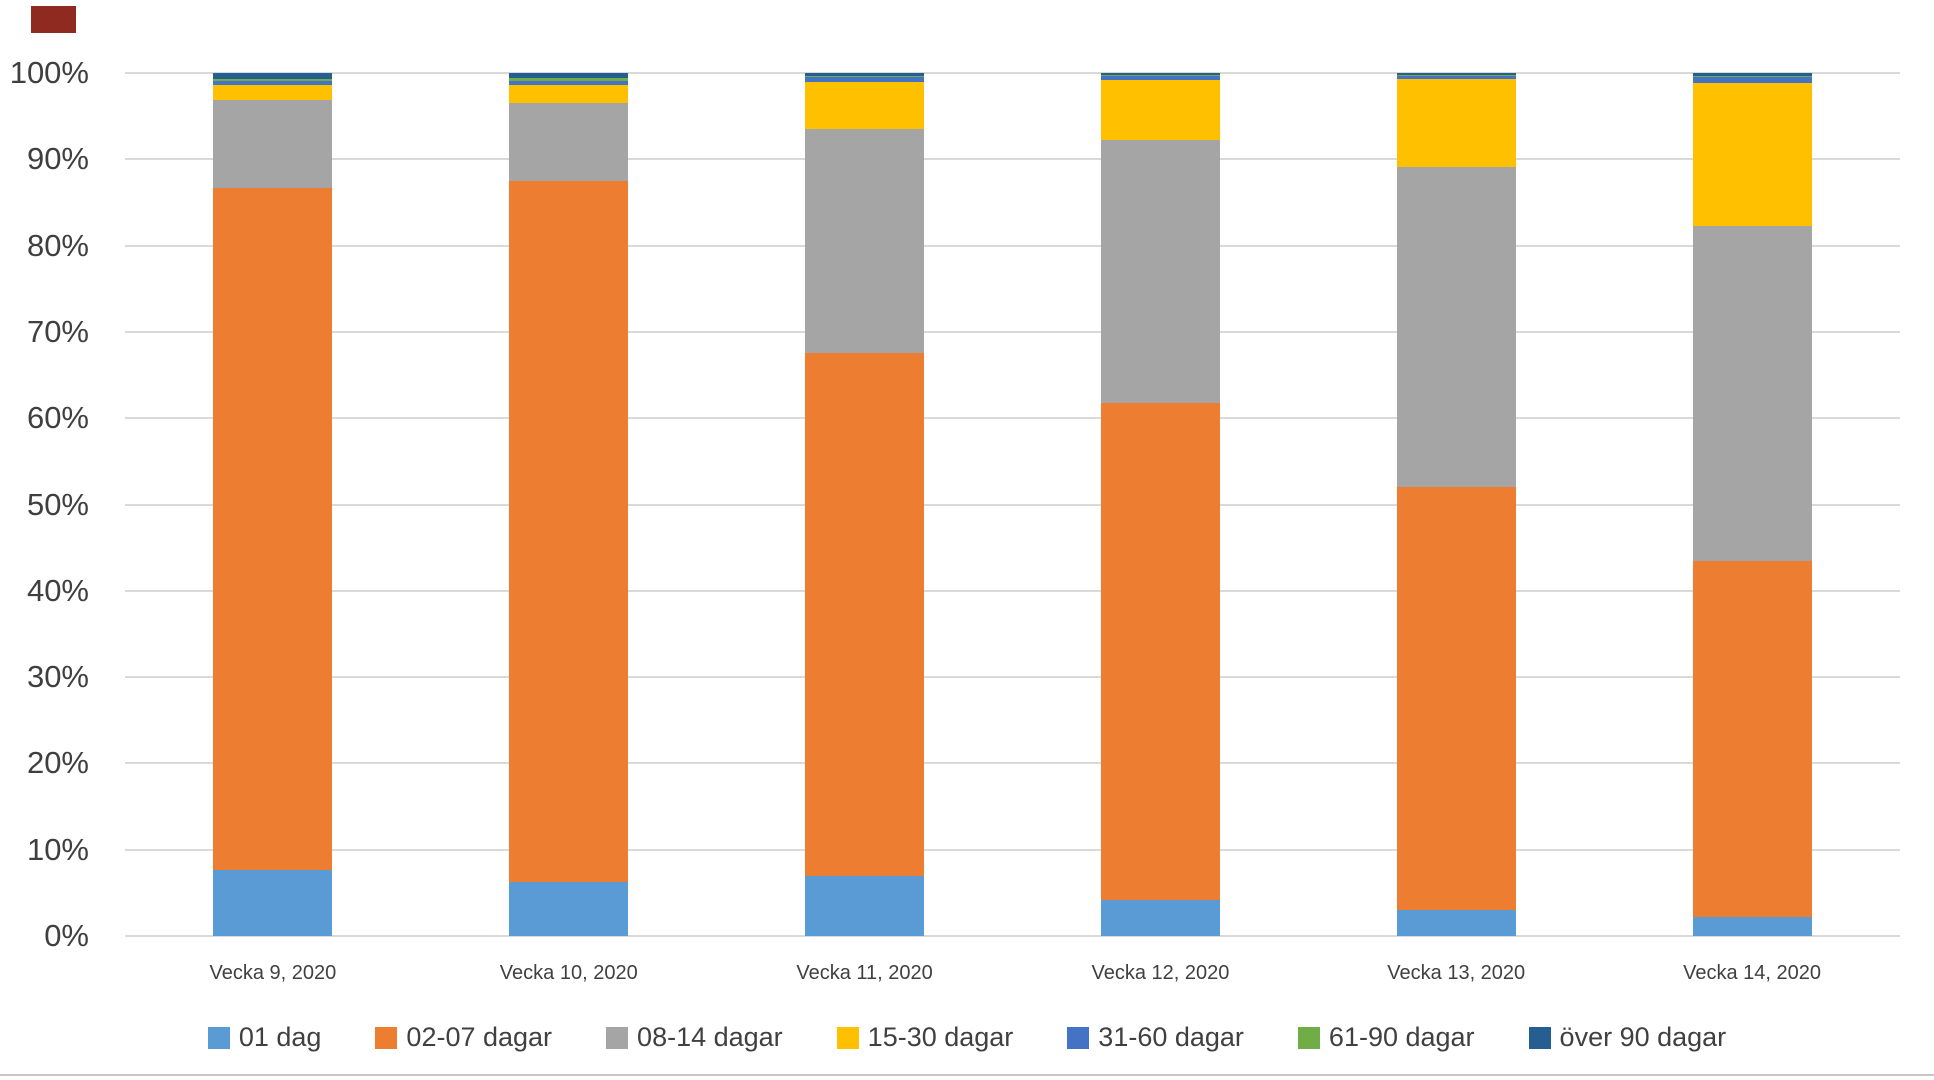 The height and width of the screenshot is (1080, 1934). What do you see at coordinates (1160, 973) in the screenshot?
I see `x-axis-label-vecka-12-2020: Vecka 12, 2020` at bounding box center [1160, 973].